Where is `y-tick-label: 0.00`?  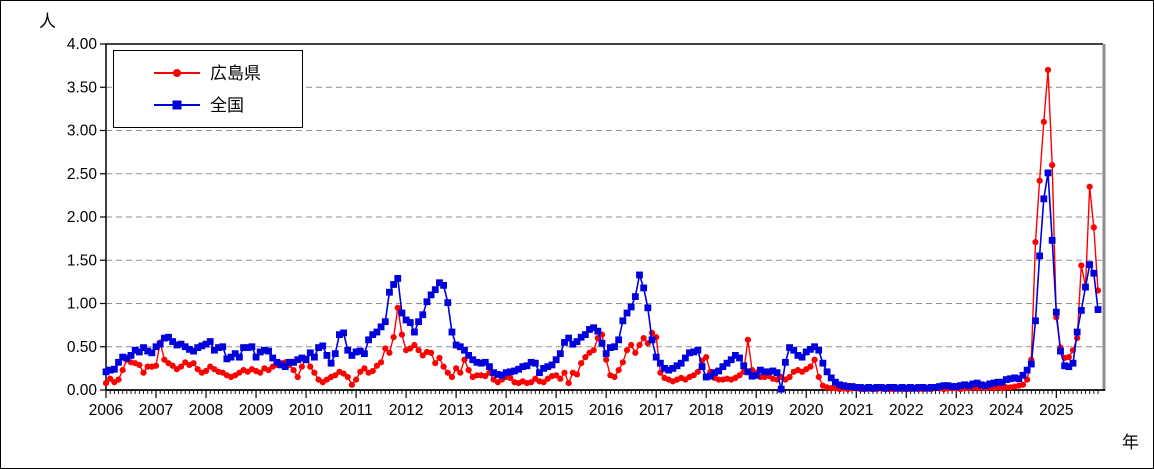
y-tick-label: 0.00 is located at coordinates (82, 390).